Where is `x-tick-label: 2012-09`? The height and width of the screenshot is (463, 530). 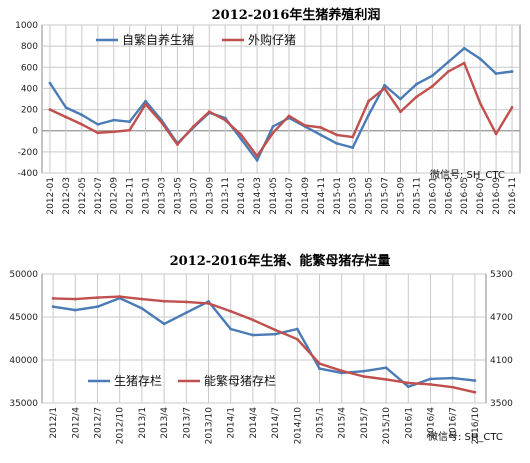
x-tick-label: 2012-09 is located at coordinates (115, 196).